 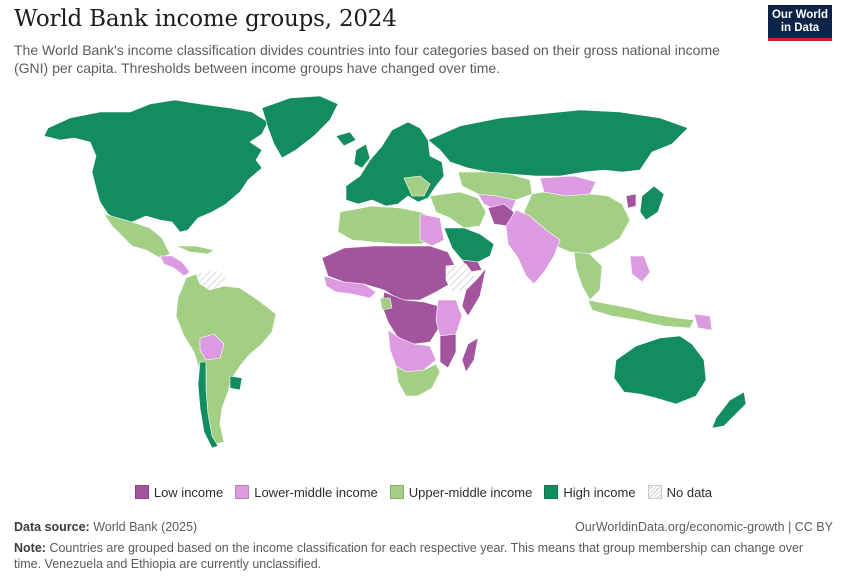 I want to click on region-south-america, so click(x=226, y=359).